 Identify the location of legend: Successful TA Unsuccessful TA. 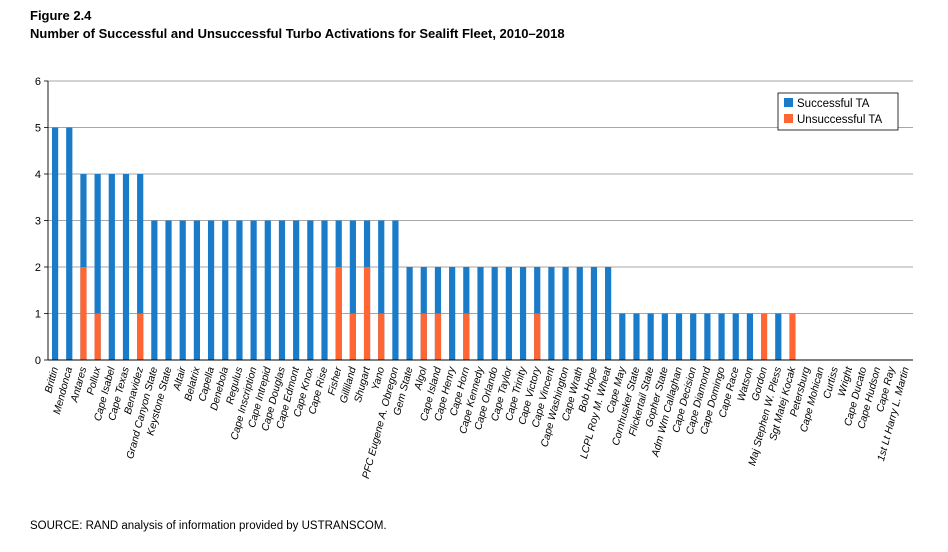
(838, 111).